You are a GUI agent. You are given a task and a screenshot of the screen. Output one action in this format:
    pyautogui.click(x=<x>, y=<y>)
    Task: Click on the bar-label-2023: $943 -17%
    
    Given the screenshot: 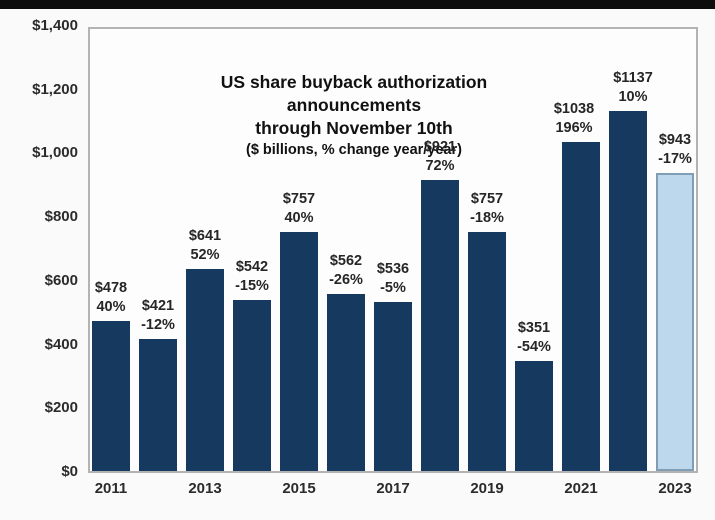 What is the action you would take?
    pyautogui.click(x=675, y=150)
    